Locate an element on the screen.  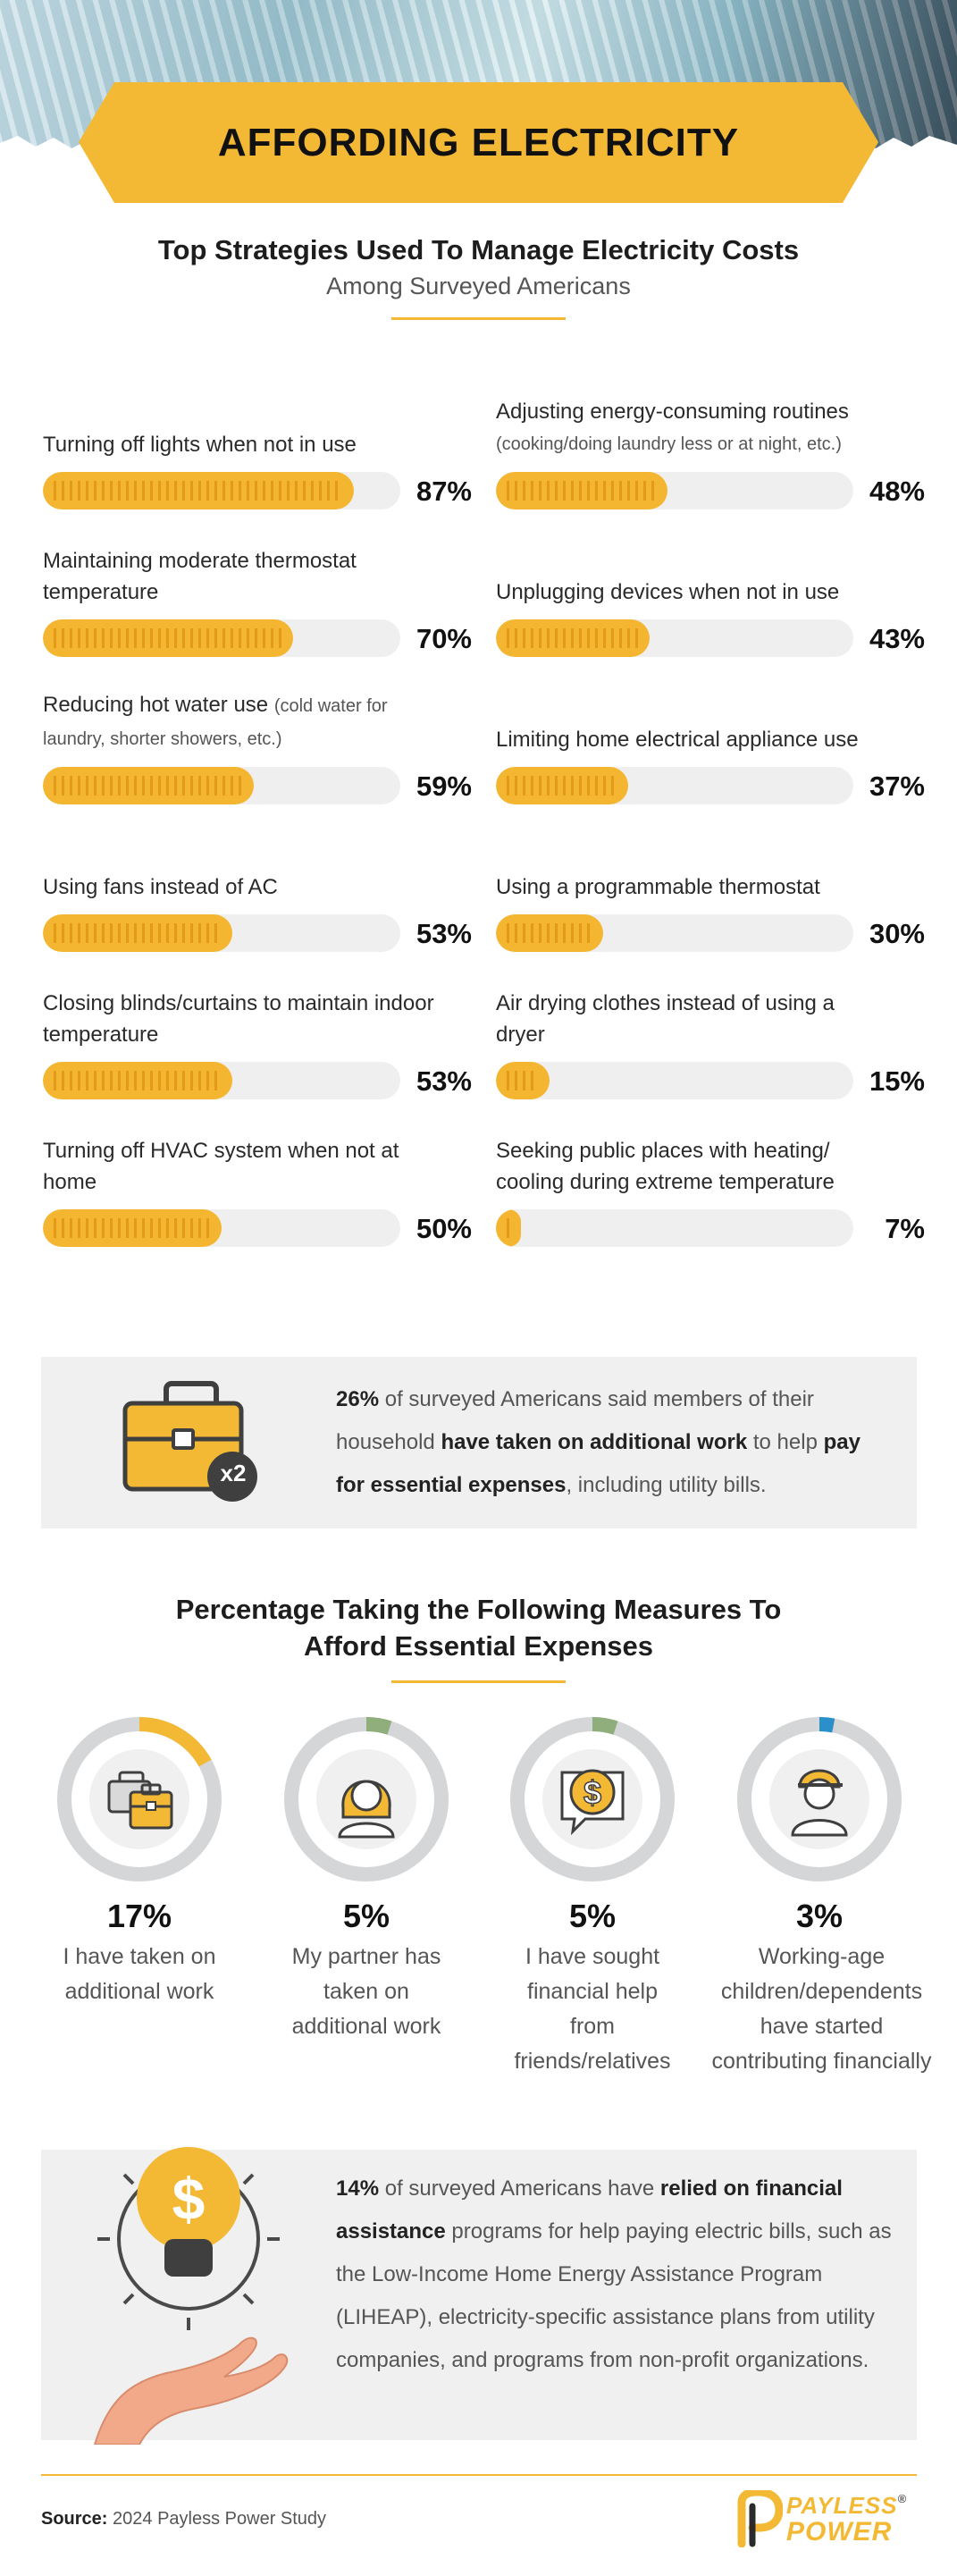
callout-work-stat: 26% is located at coordinates (358, 1399).